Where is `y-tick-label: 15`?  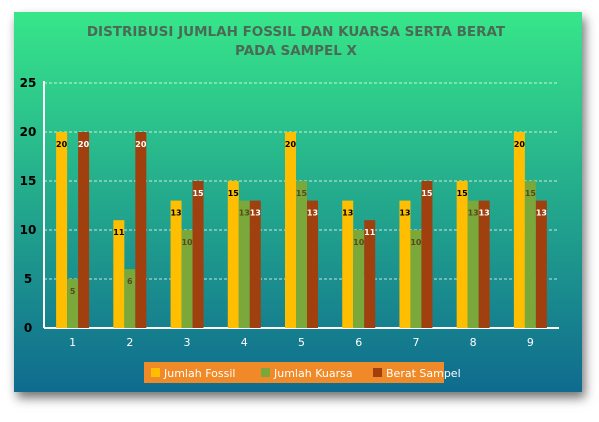 y-tick-label: 15 is located at coordinates (28, 181).